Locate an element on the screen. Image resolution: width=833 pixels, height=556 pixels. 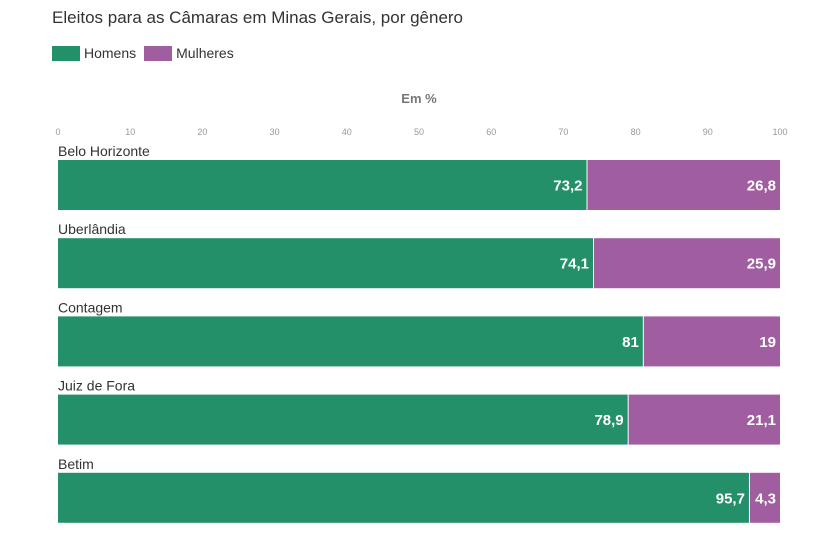
data-label: 81 is located at coordinates (630, 342).